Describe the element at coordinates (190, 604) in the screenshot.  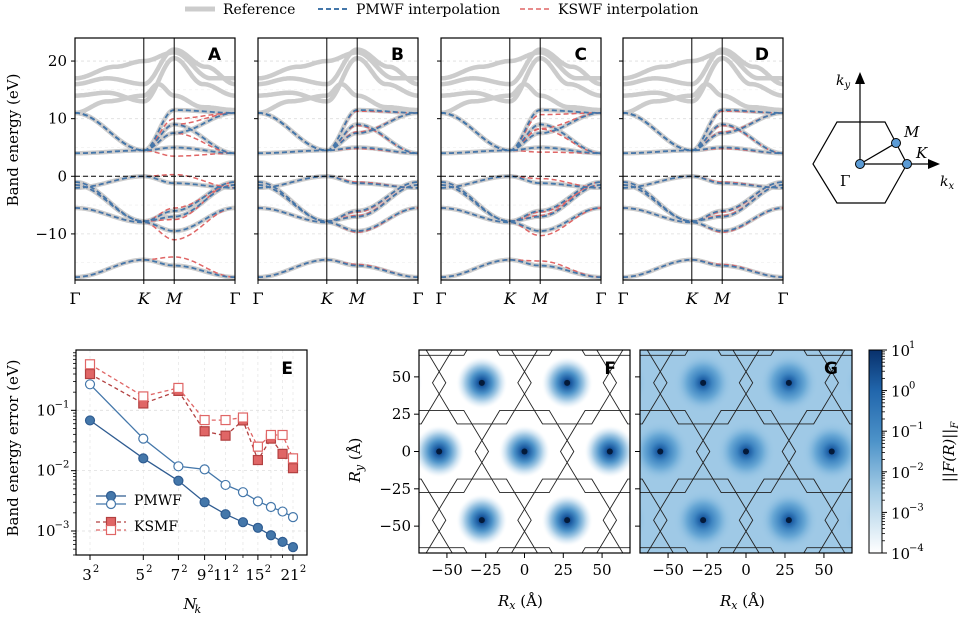
I see `error-xlabel: N` at that location.